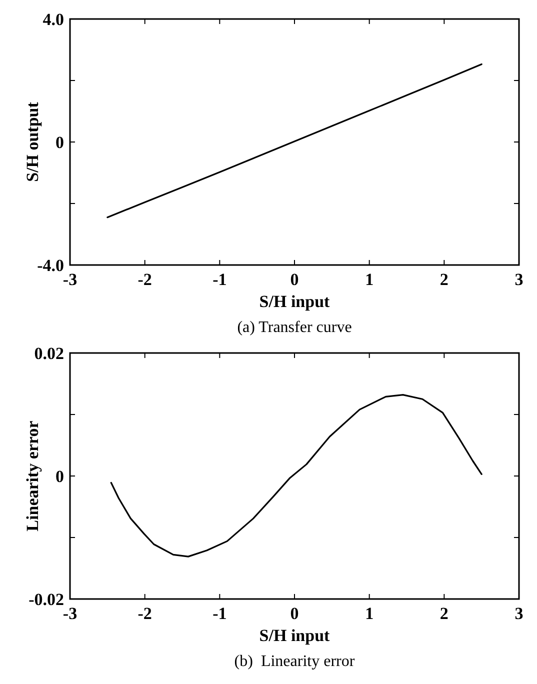  What do you see at coordinates (53, 19) in the screenshot?
I see `y-tick-label: 4.0` at bounding box center [53, 19].